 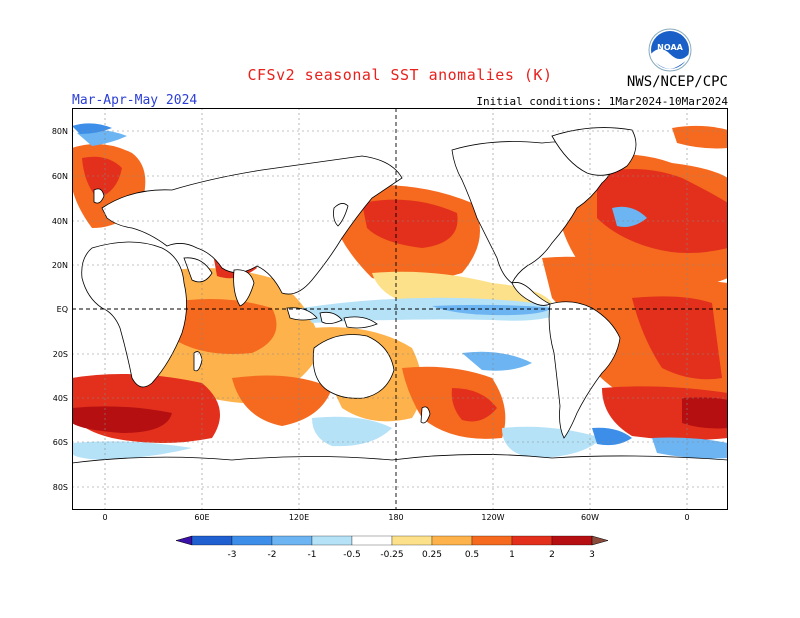 I want to click on lon-label-180: 180, so click(x=395, y=517).